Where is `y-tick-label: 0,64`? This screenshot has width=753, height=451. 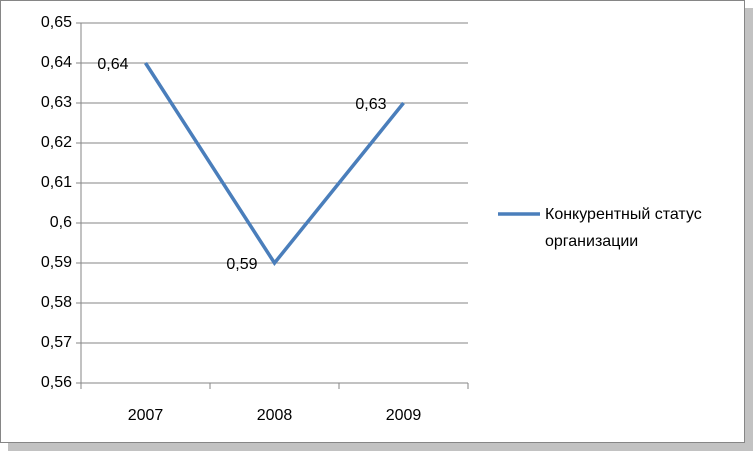
y-tick-label: 0,64 is located at coordinates (56, 62).